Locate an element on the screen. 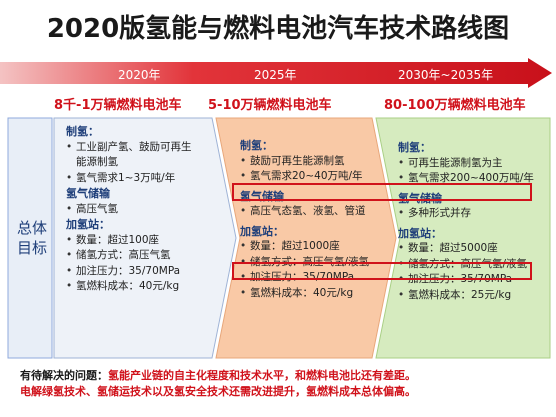 This screenshot has height=417, width=556. bullet-item: • 数量：超过100座 is located at coordinates (113, 239).